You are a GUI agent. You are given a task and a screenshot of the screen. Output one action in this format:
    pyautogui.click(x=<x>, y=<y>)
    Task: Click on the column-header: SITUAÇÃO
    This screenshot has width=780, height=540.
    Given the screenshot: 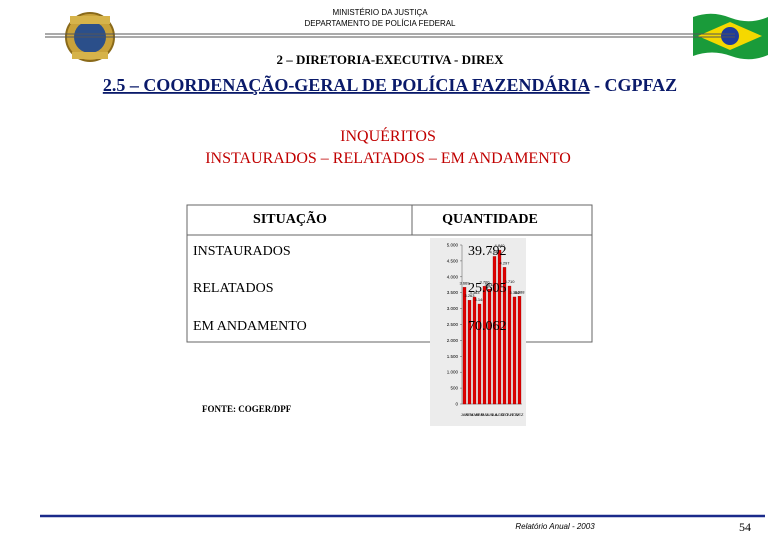 What is the action you would take?
    pyautogui.click(x=290, y=218)
    